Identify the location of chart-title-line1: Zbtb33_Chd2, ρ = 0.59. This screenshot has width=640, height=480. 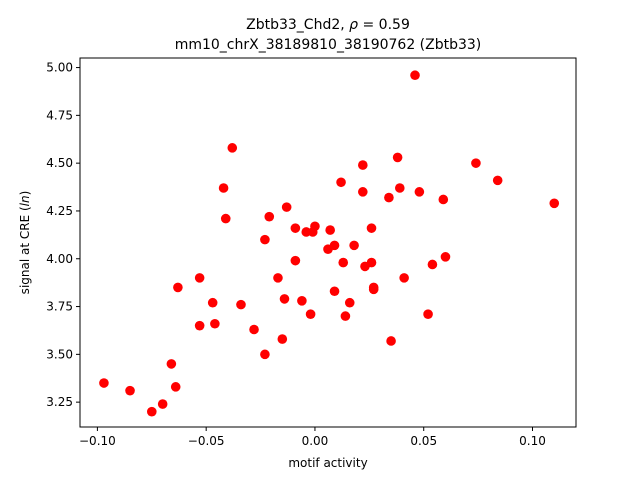
(328, 25).